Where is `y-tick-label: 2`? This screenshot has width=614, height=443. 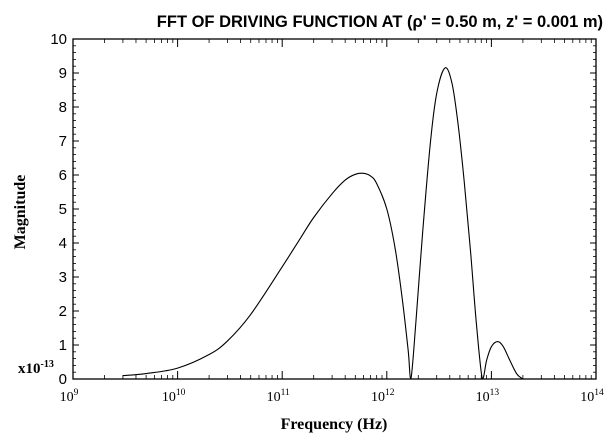
y-tick-label: 2 is located at coordinates (63, 311).